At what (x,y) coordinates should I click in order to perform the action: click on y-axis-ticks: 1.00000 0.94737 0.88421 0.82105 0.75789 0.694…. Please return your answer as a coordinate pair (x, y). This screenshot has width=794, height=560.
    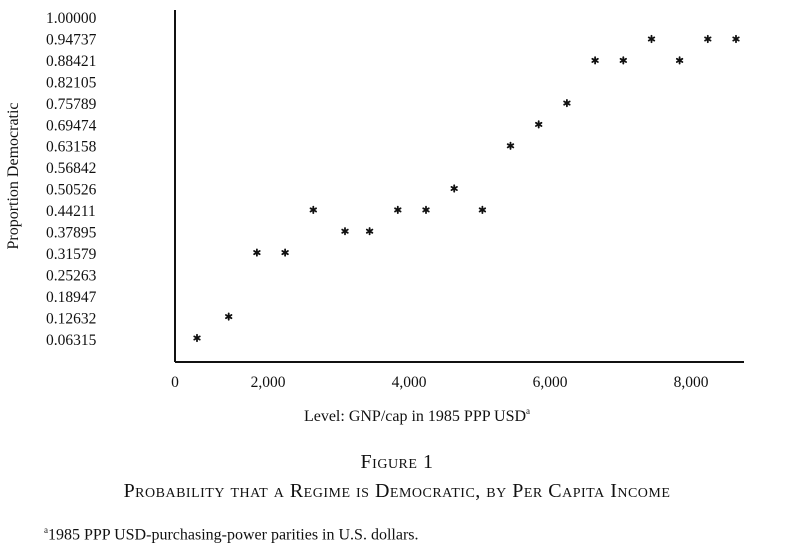
    Looking at the image, I should click on (71, 179).